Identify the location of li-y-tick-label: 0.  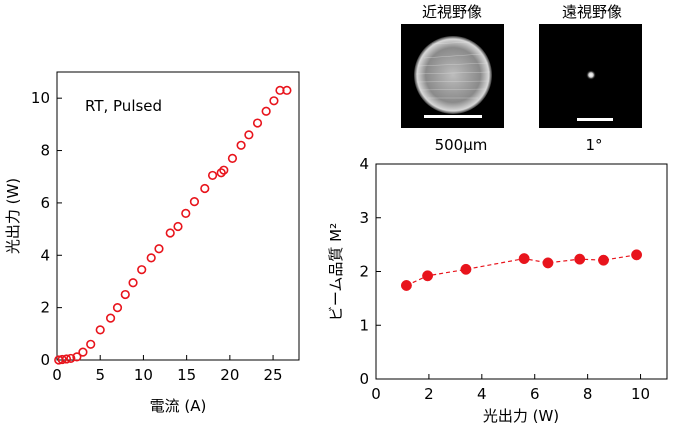
(45, 360).